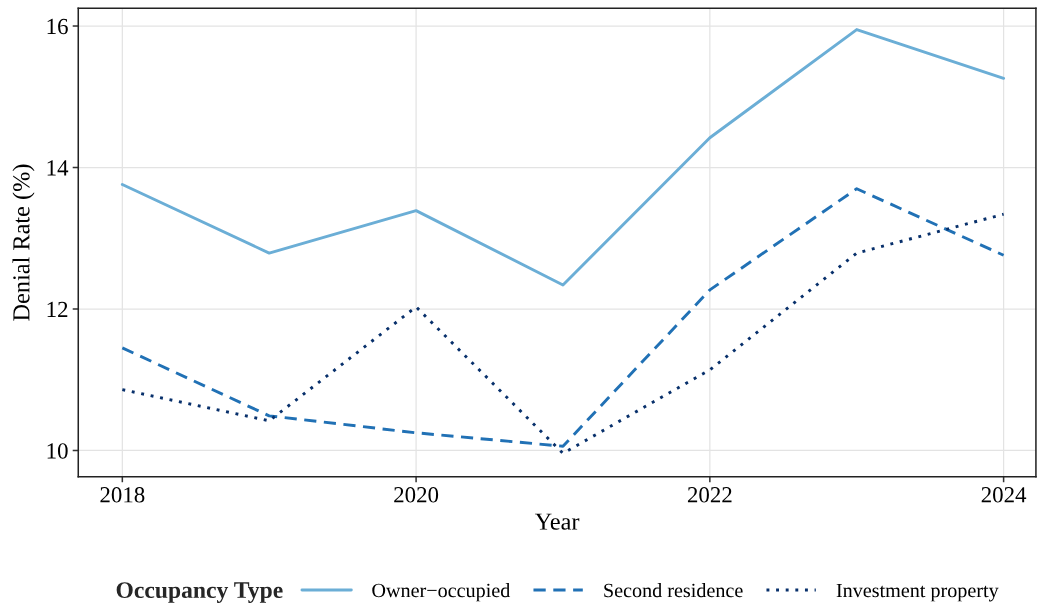 The height and width of the screenshot is (608, 1038). What do you see at coordinates (57, 309) in the screenshot?
I see `y-tick-label: 12` at bounding box center [57, 309].